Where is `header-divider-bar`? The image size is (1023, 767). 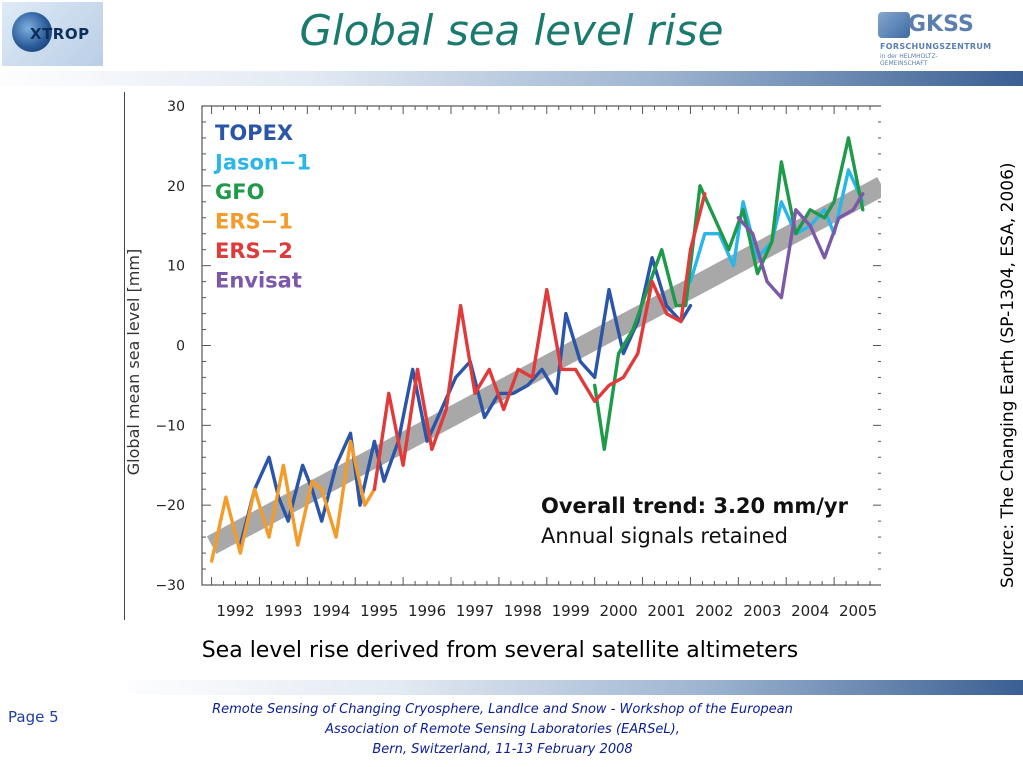
header-divider-bar is located at coordinates (511, 78).